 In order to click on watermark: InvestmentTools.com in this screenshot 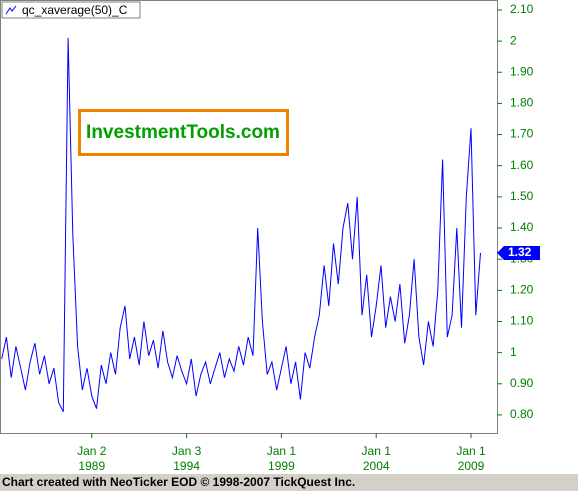, I will do `click(183, 132)`.